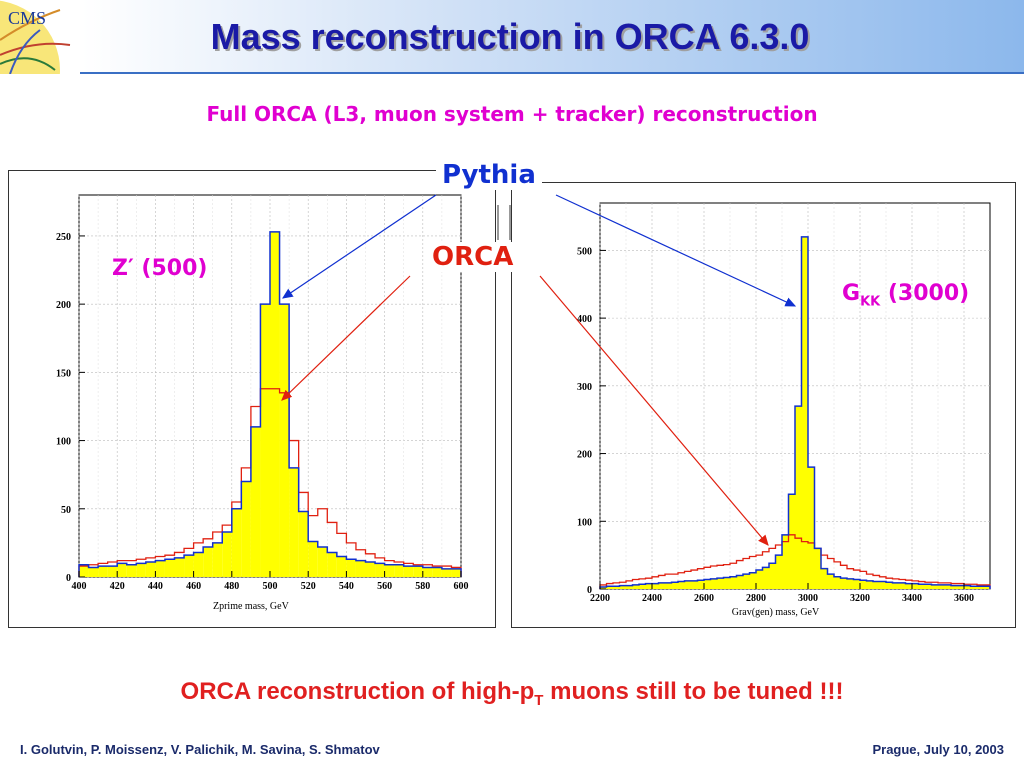  What do you see at coordinates (231, 586) in the screenshot?
I see `x-tick-label: 480` at bounding box center [231, 586].